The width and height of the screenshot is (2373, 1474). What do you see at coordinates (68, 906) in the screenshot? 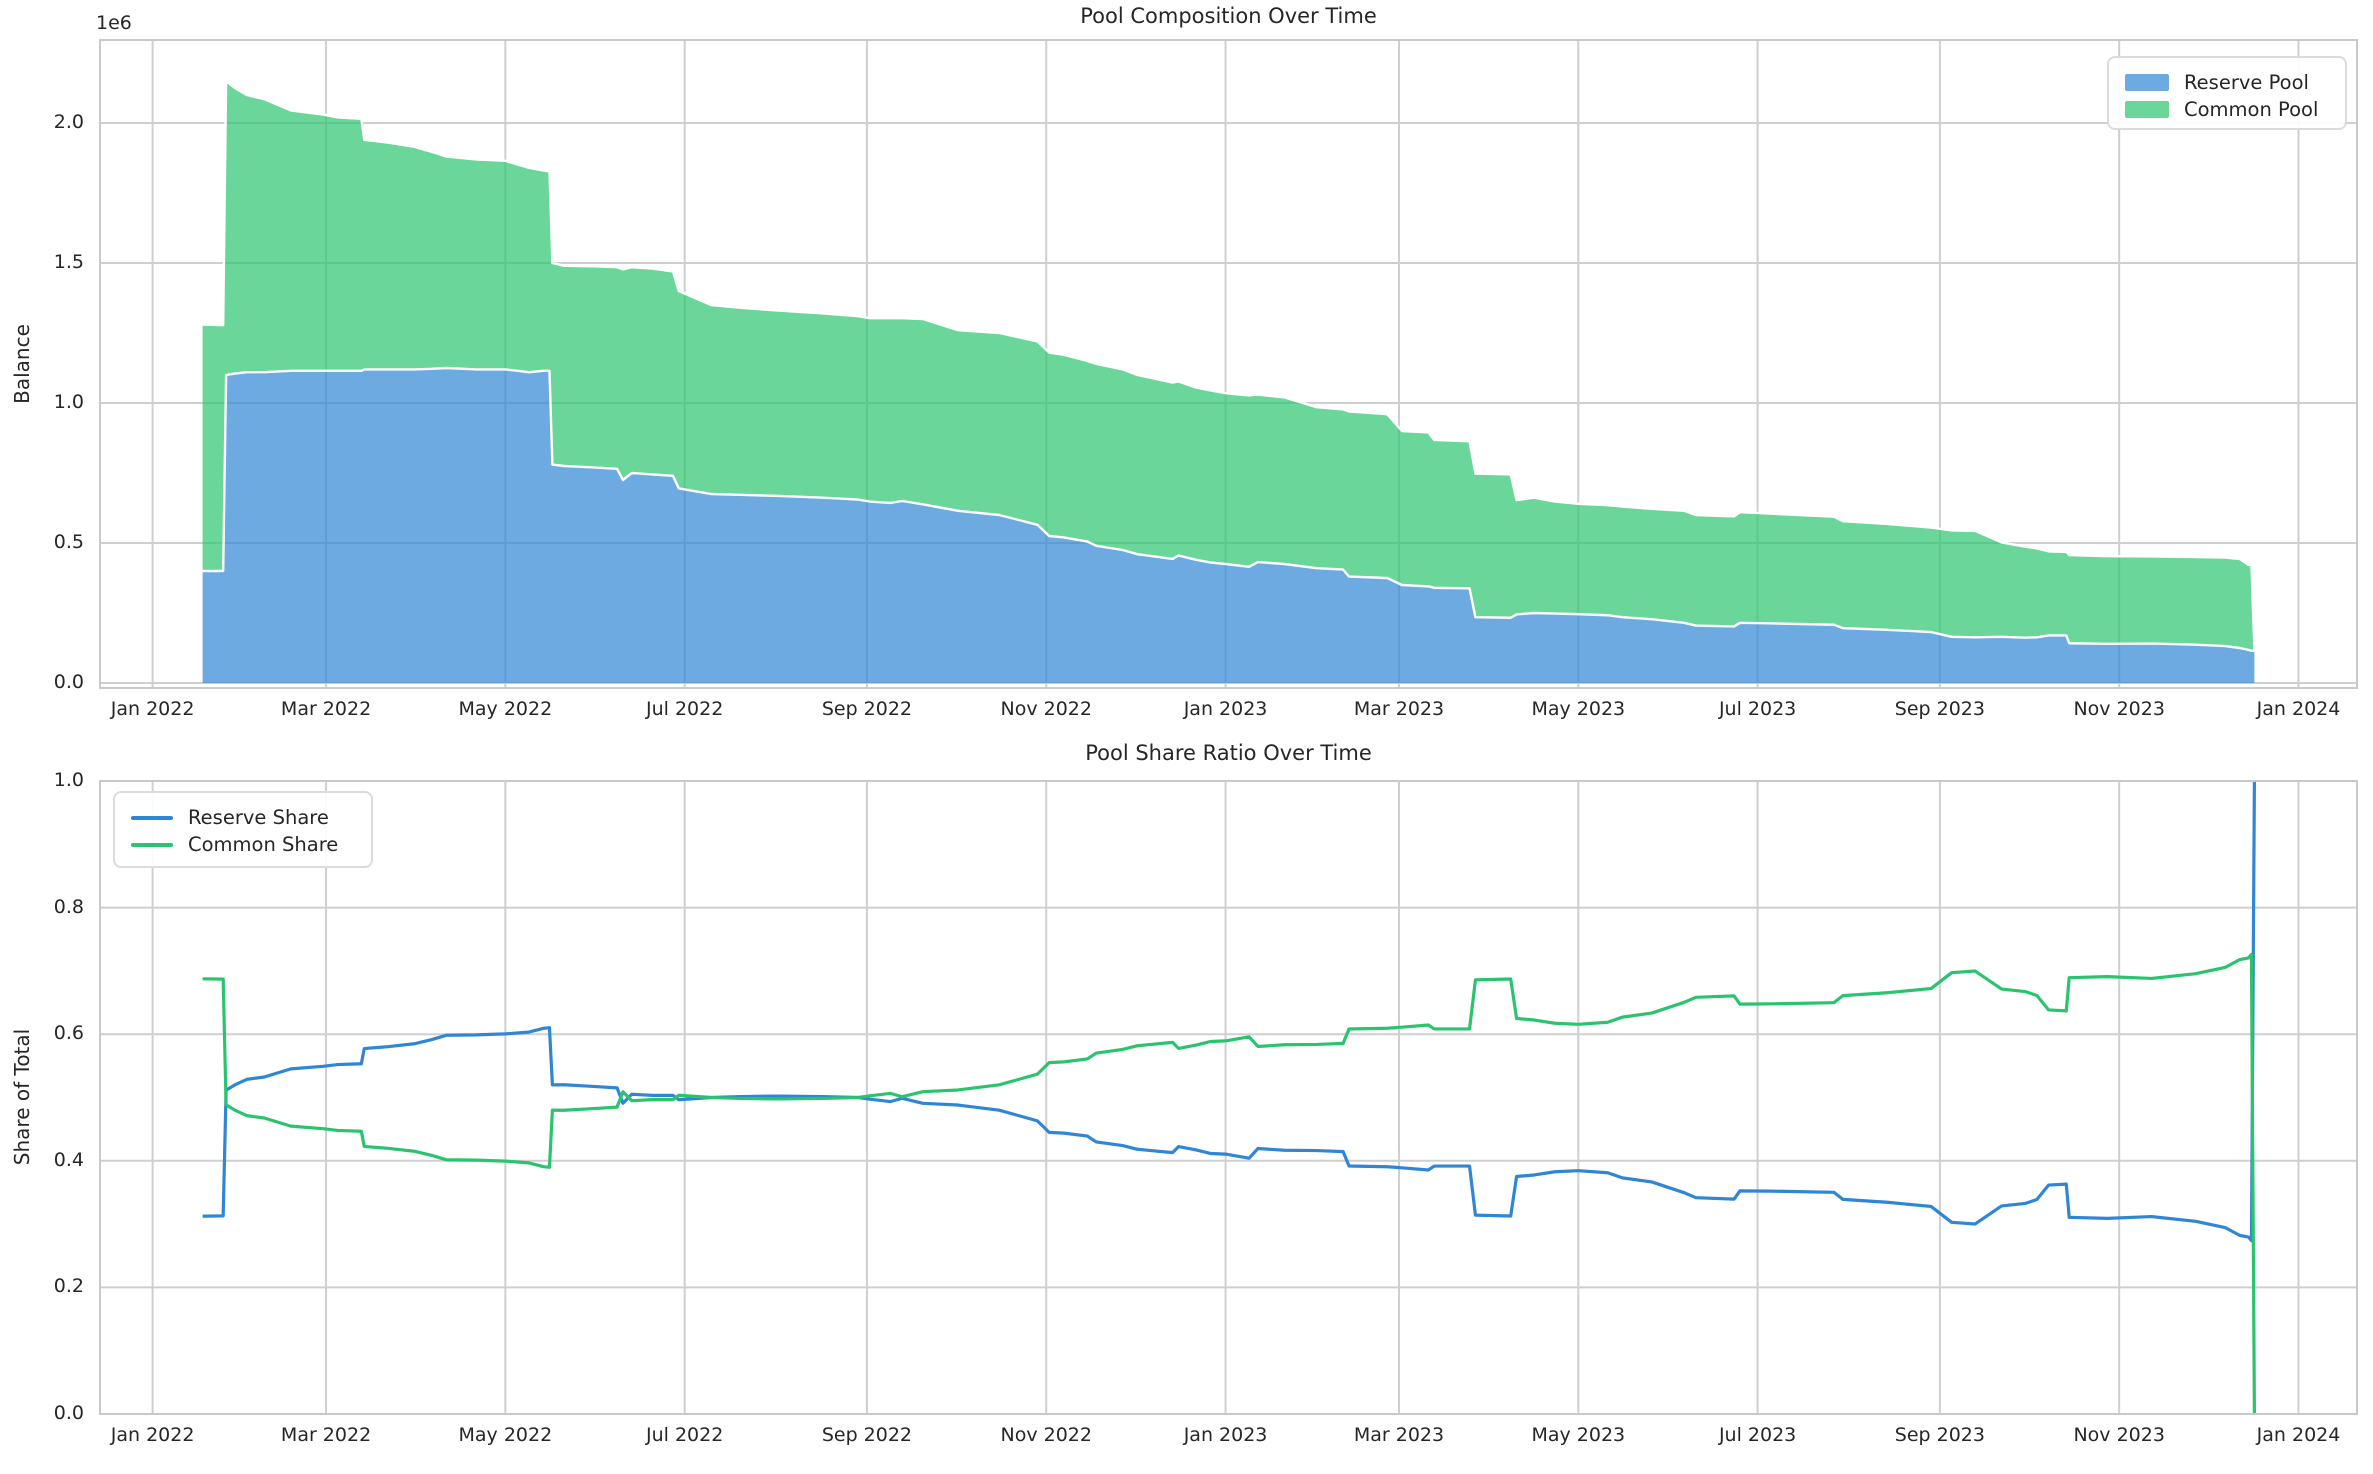
I see `y-tick-label: 0.8` at bounding box center [68, 906].